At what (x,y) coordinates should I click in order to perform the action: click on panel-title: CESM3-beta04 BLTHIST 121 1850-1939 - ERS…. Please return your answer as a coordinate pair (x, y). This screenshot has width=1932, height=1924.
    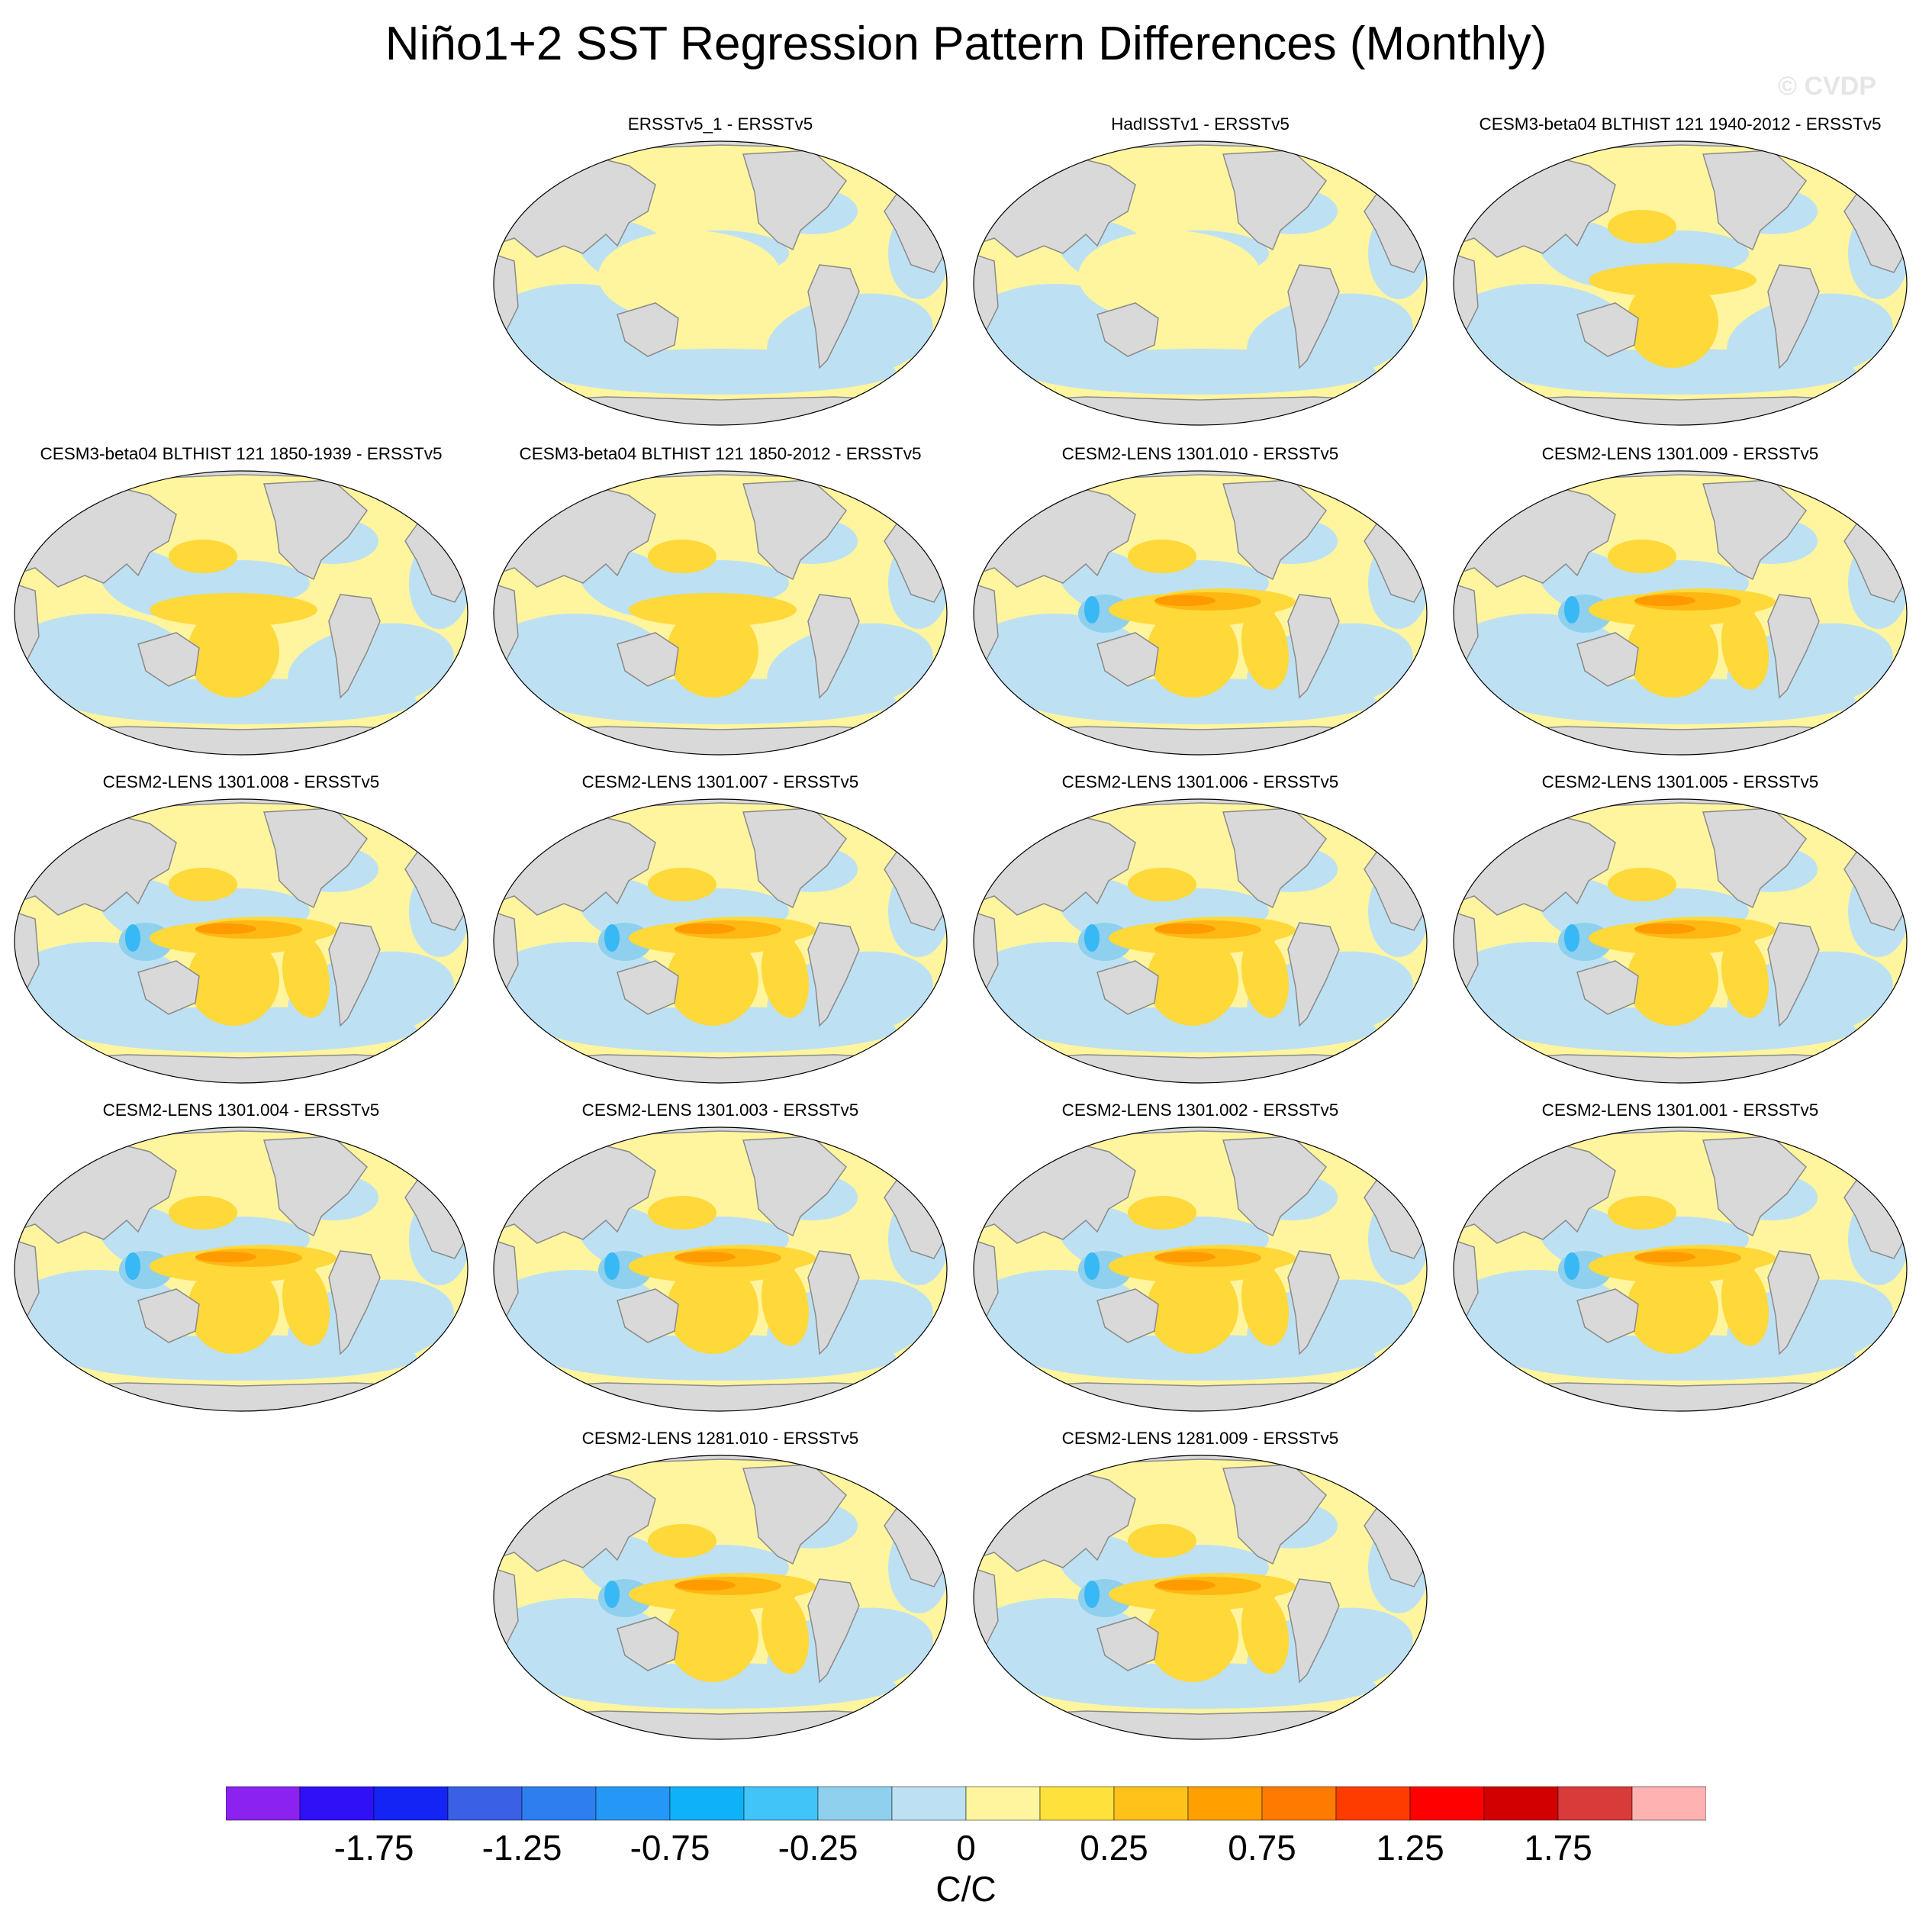
    Looking at the image, I should click on (241, 453).